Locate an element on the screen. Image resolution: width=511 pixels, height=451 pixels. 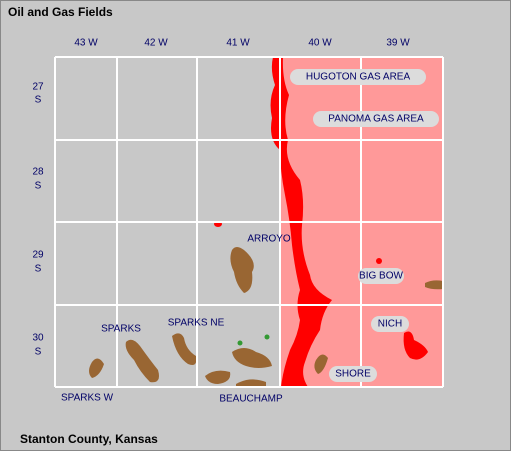
field-label: PANOMA GAS AREA is located at coordinates (376, 119).